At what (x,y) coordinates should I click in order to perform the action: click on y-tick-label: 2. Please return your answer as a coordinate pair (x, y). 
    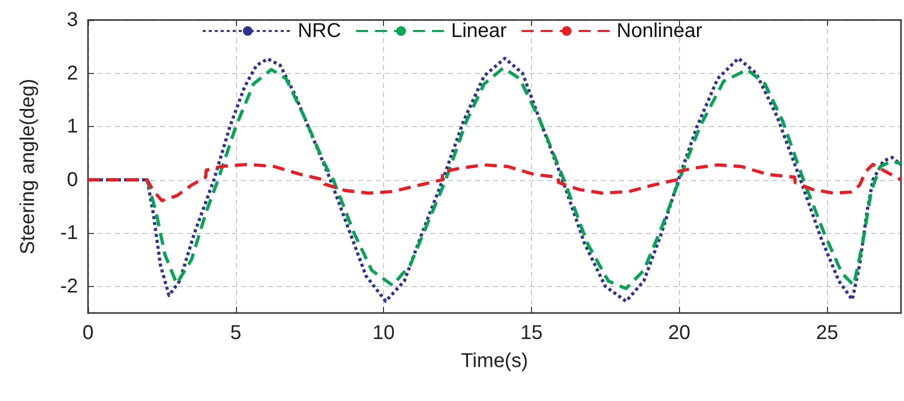
    Looking at the image, I should click on (72, 73).